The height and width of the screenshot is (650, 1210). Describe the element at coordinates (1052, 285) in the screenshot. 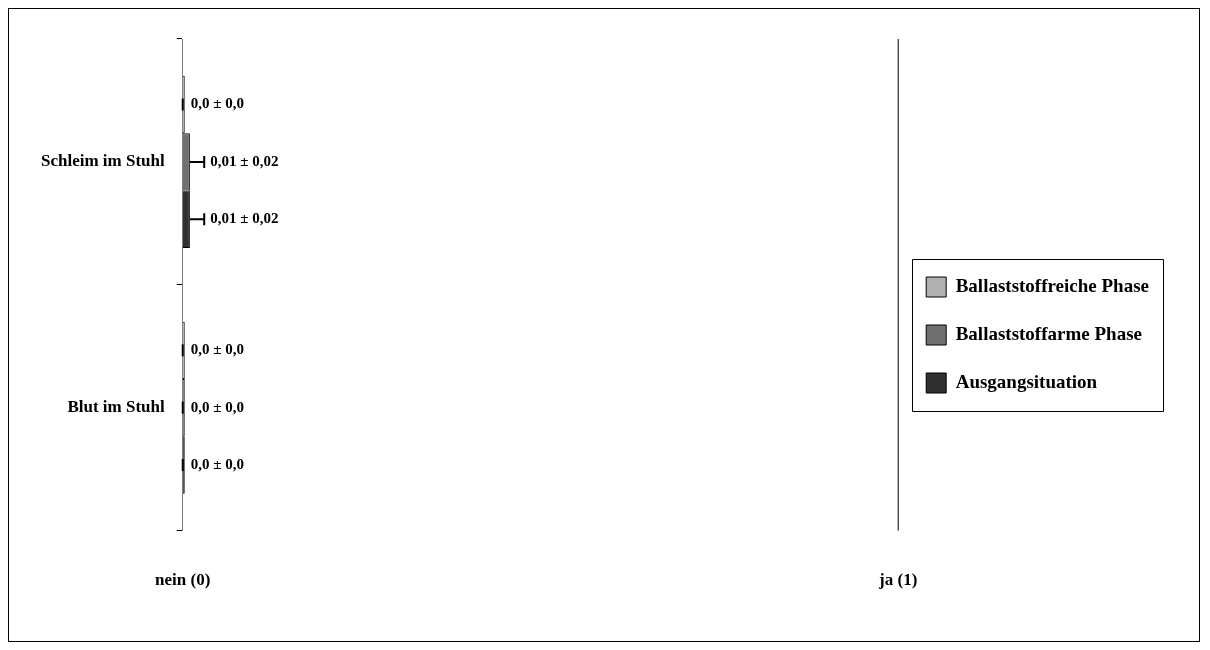

I see `legend-label: Ballaststoffreiche Phase` at that location.